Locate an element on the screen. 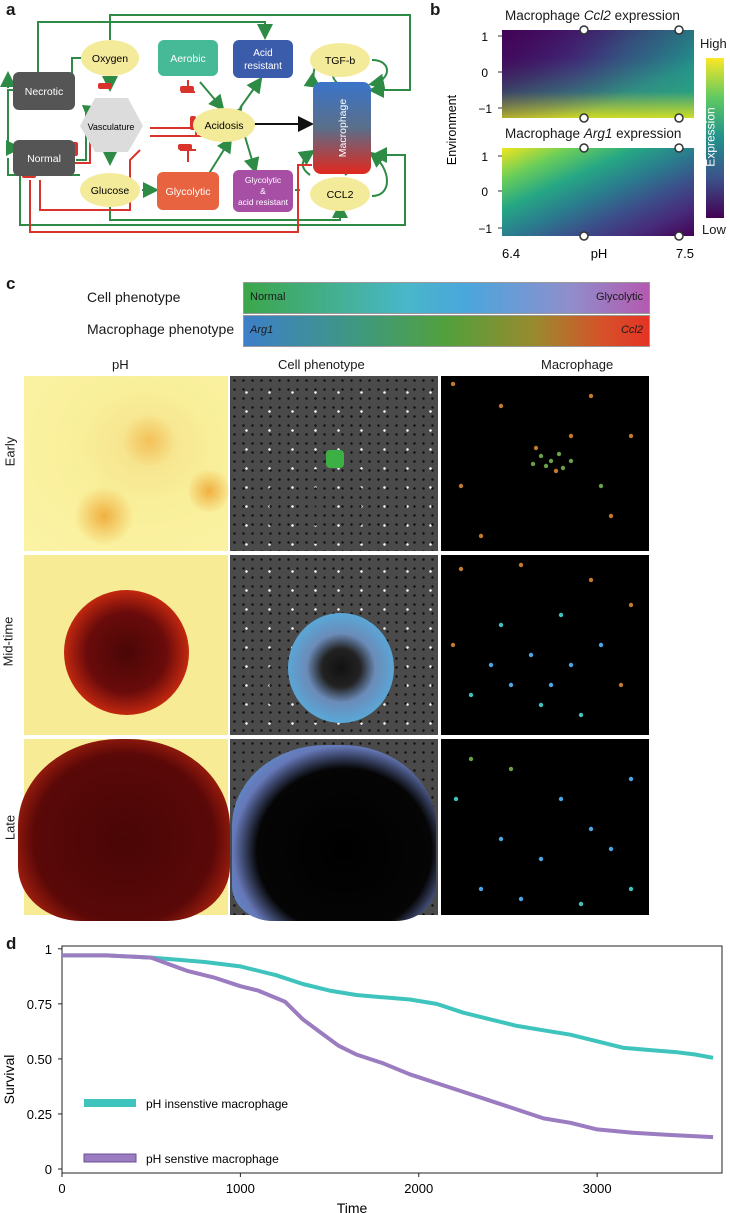 This screenshot has height=1213, width=730. legend-label-ph-insensitive: pH insenstive macrophage is located at coordinates (217, 1104).